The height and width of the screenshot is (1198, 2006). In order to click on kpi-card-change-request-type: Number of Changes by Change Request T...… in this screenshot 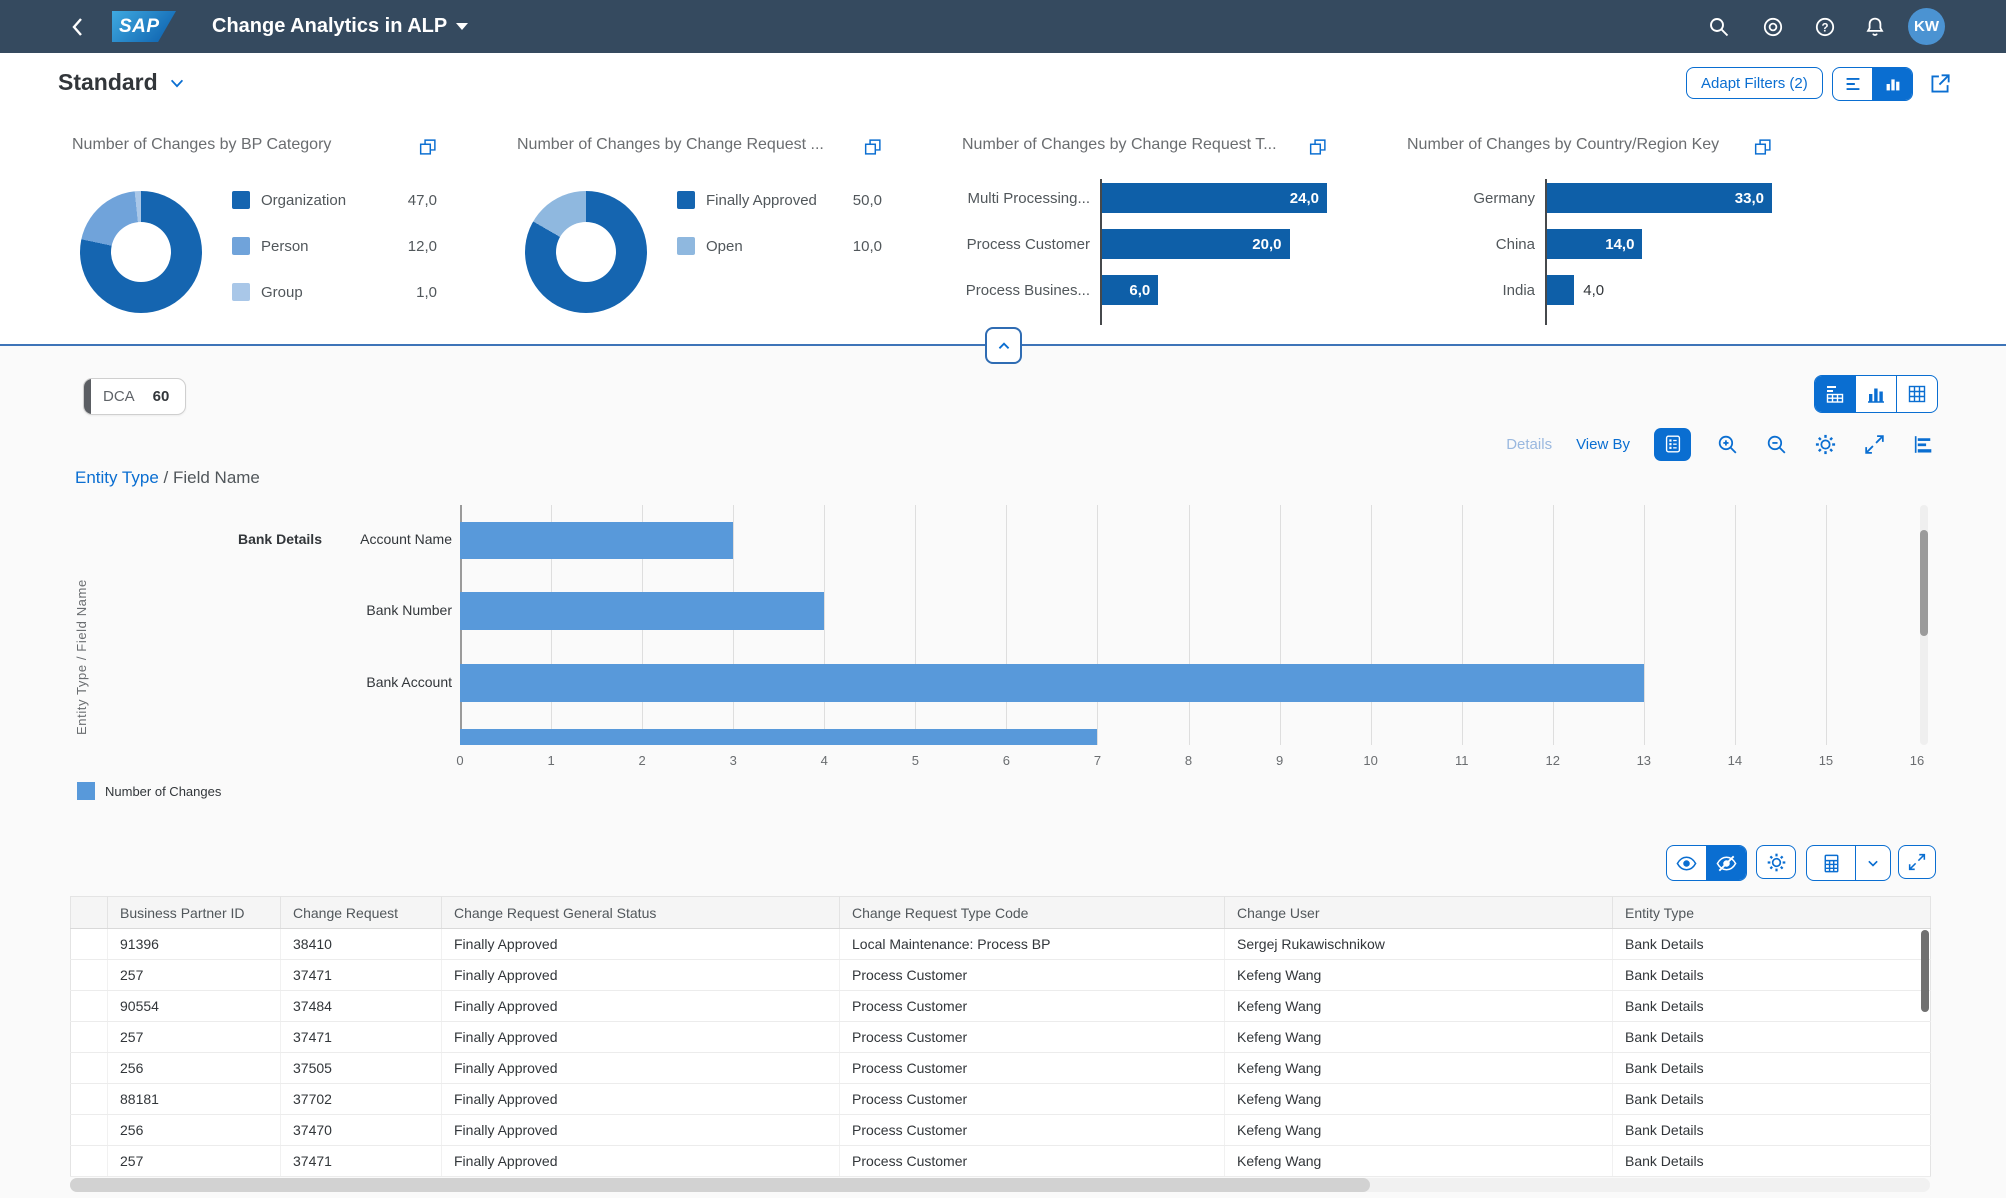, I will do `click(1144, 230)`.